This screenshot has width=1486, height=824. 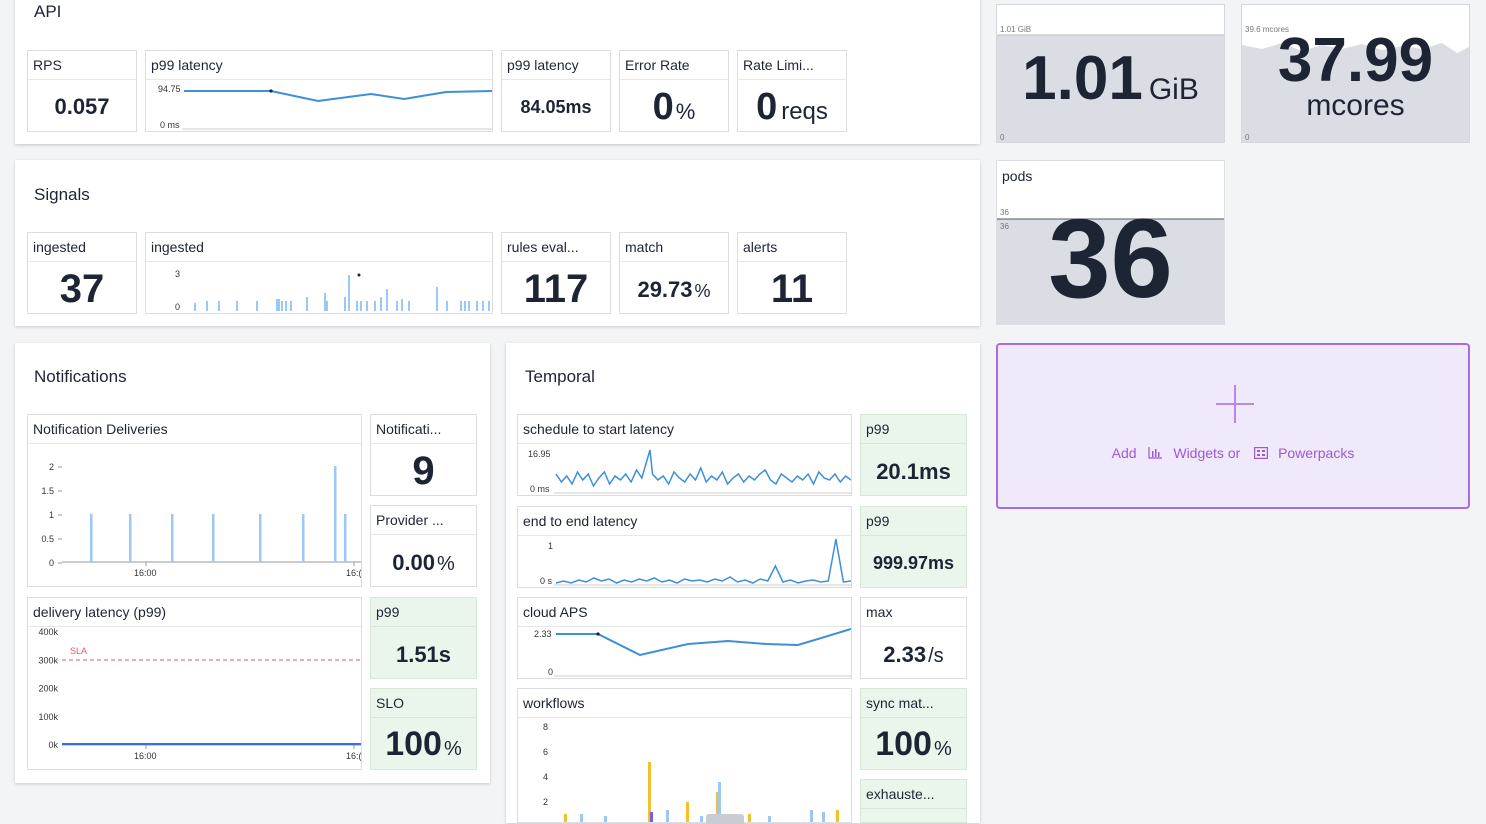 What do you see at coordinates (1110, 73) in the screenshot?
I see `memory-widget: 1.01 GiB 0 1.01 GiB` at bounding box center [1110, 73].